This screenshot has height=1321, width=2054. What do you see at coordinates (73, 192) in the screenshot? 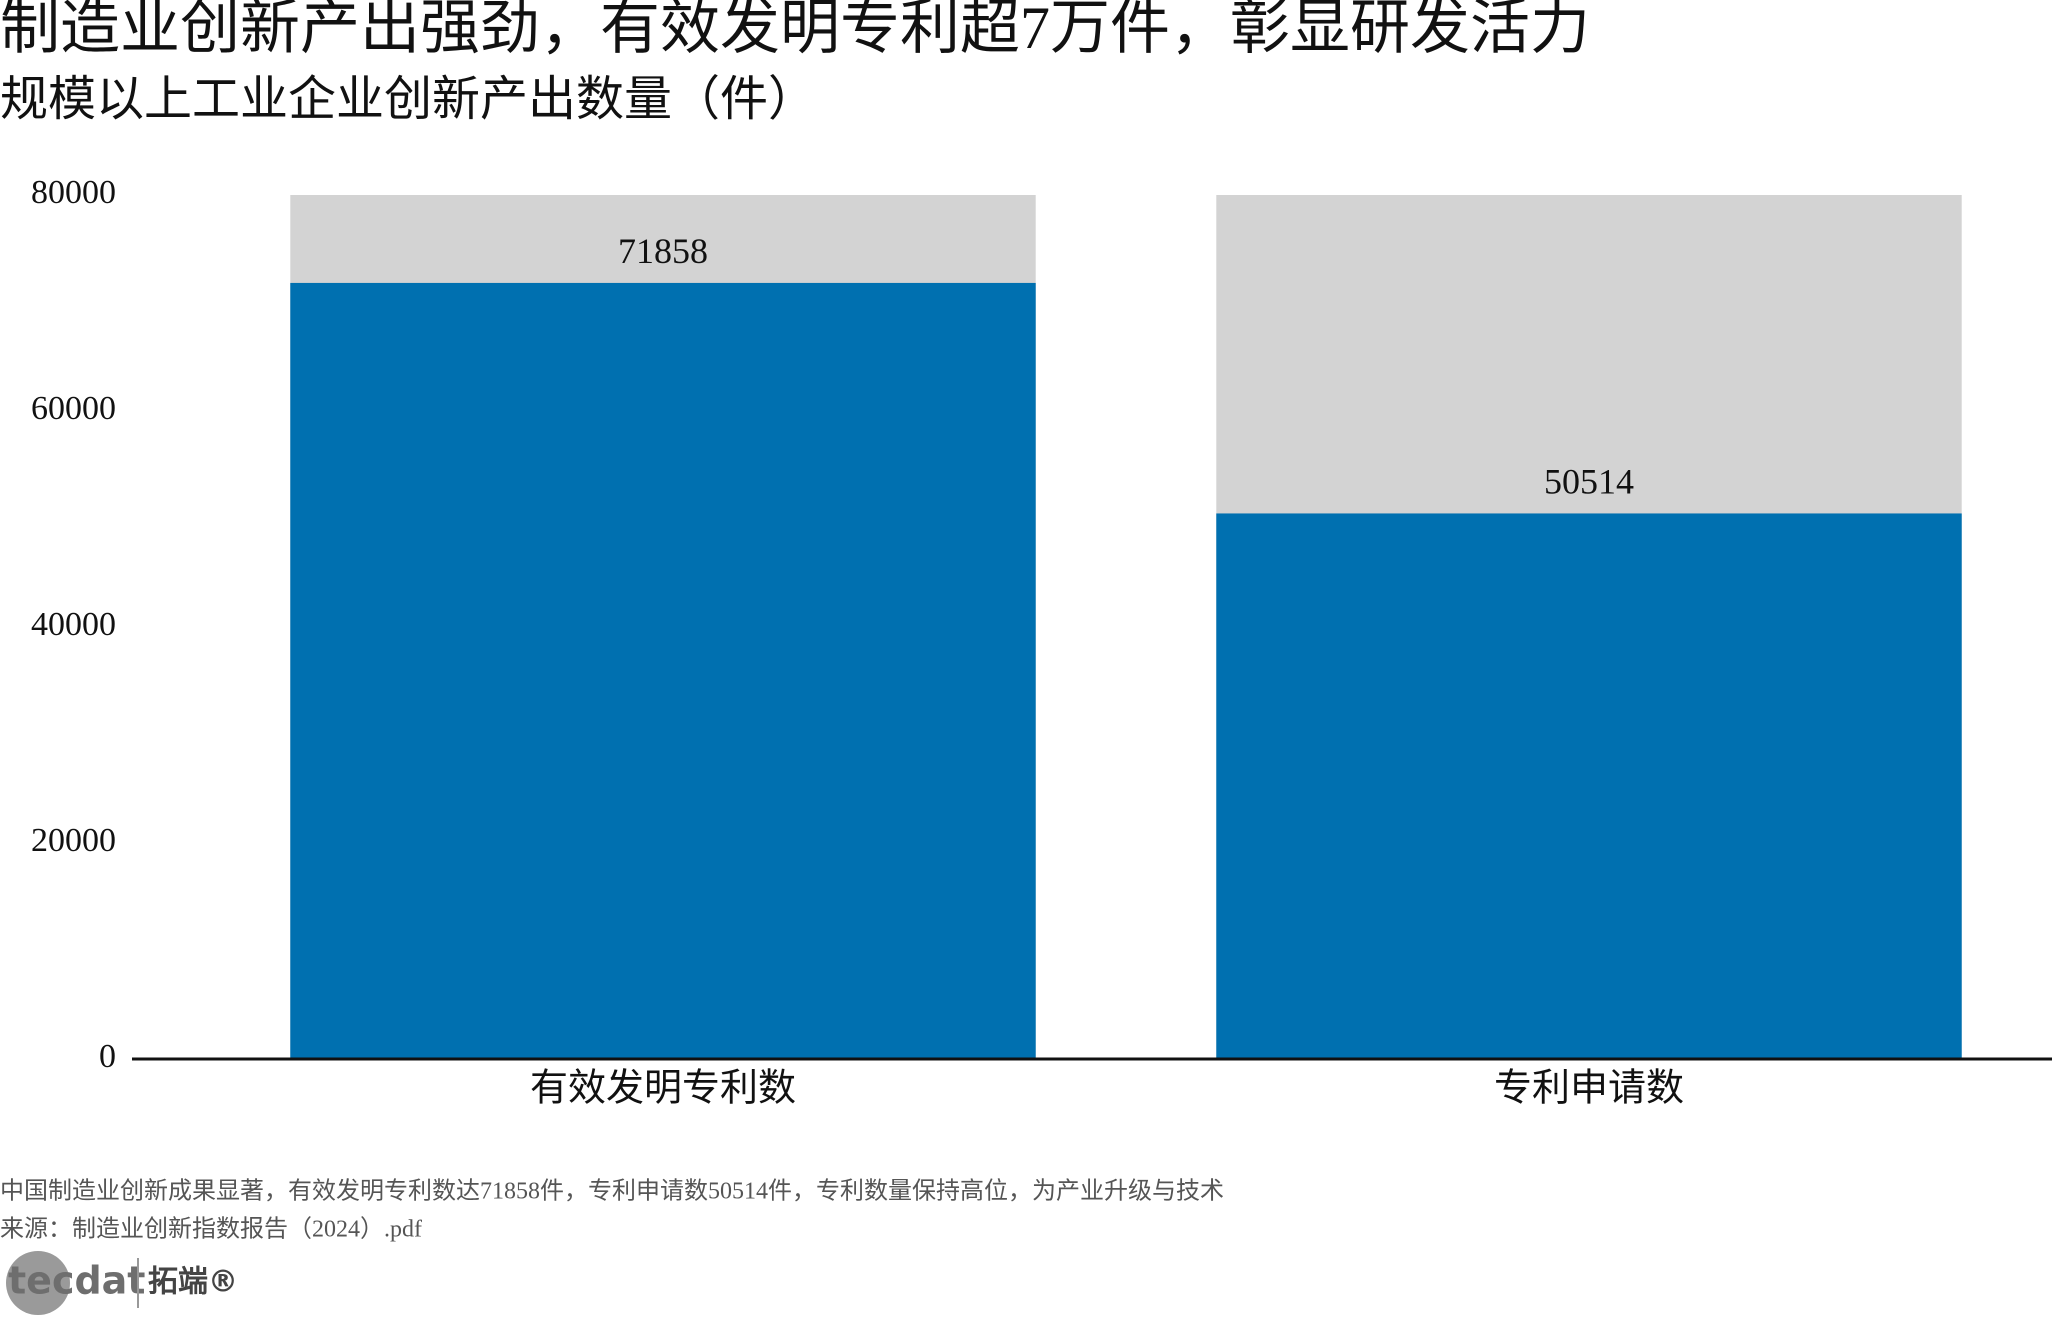
I see `y-tick-label: 80000` at bounding box center [73, 192].